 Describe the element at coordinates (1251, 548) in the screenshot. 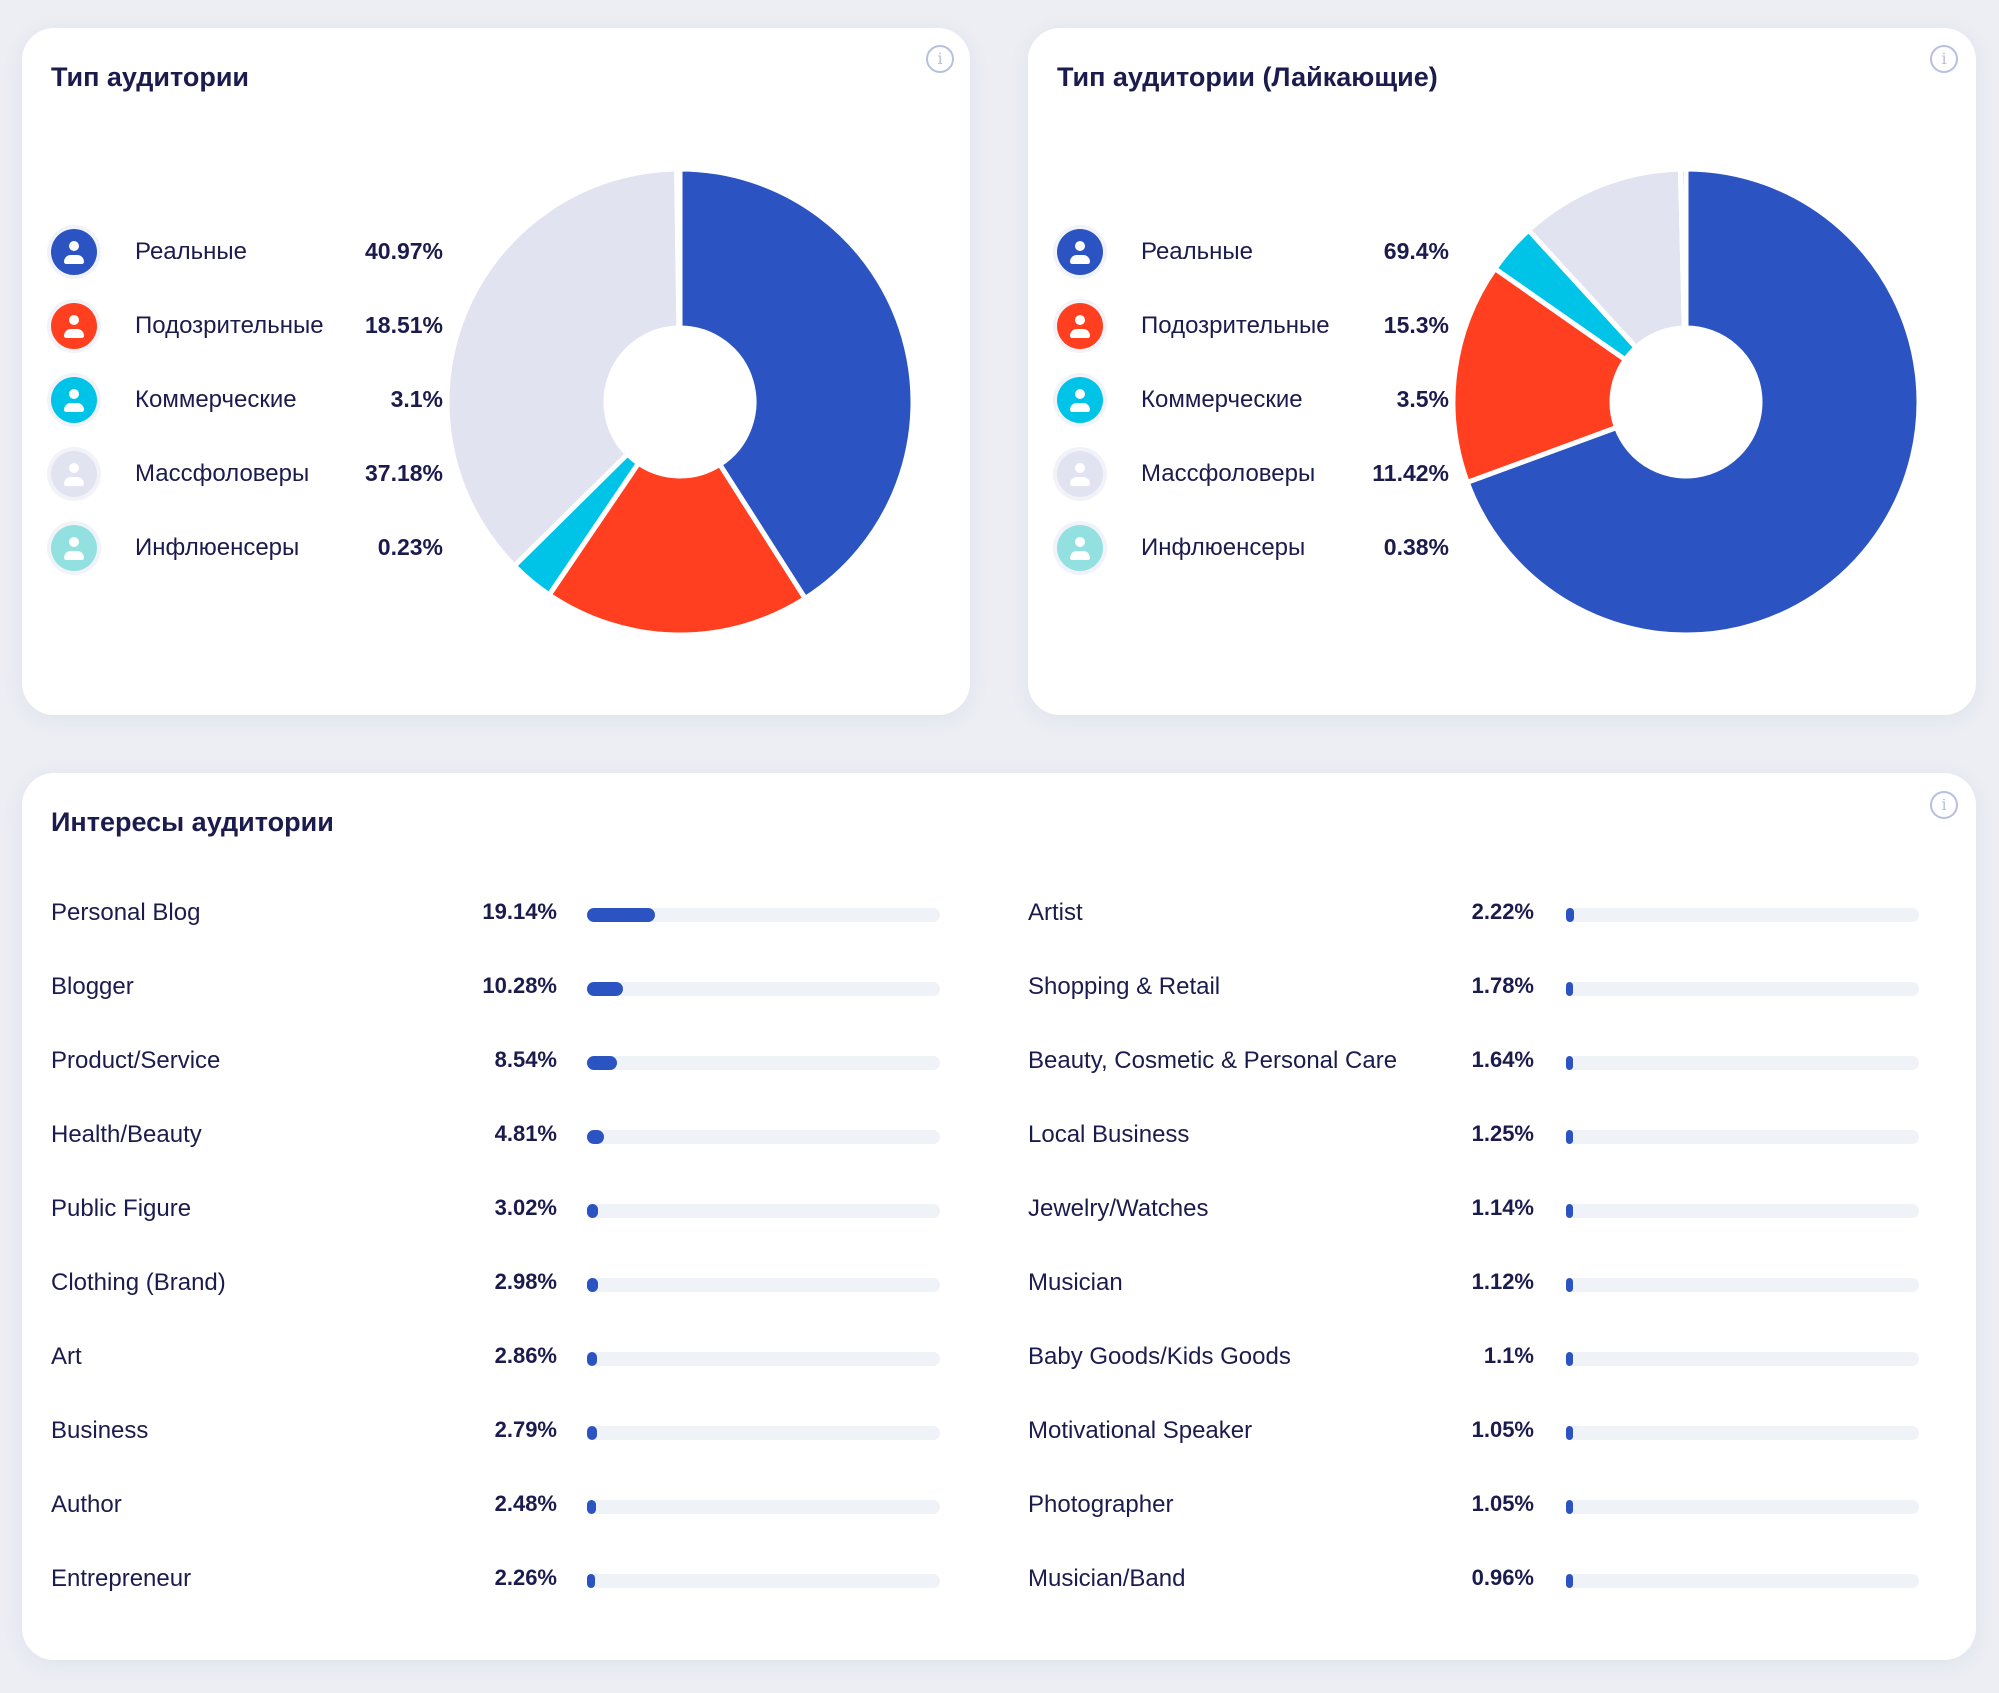

I see `legend-item-influencers: Инфлюенсеры 0.38%` at that location.